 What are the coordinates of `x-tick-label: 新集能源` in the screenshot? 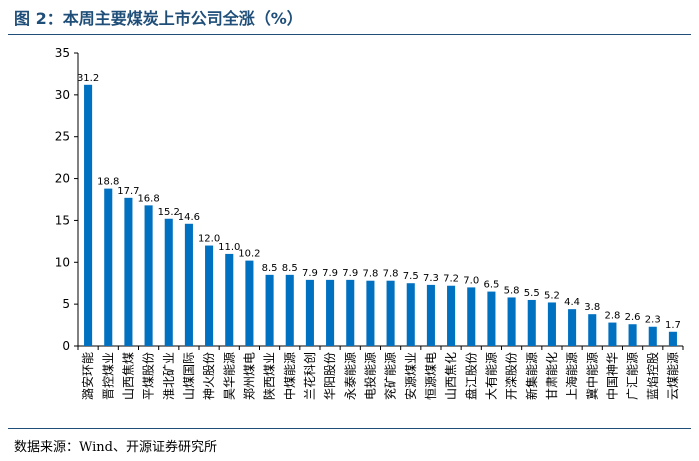 It's located at (531, 376).